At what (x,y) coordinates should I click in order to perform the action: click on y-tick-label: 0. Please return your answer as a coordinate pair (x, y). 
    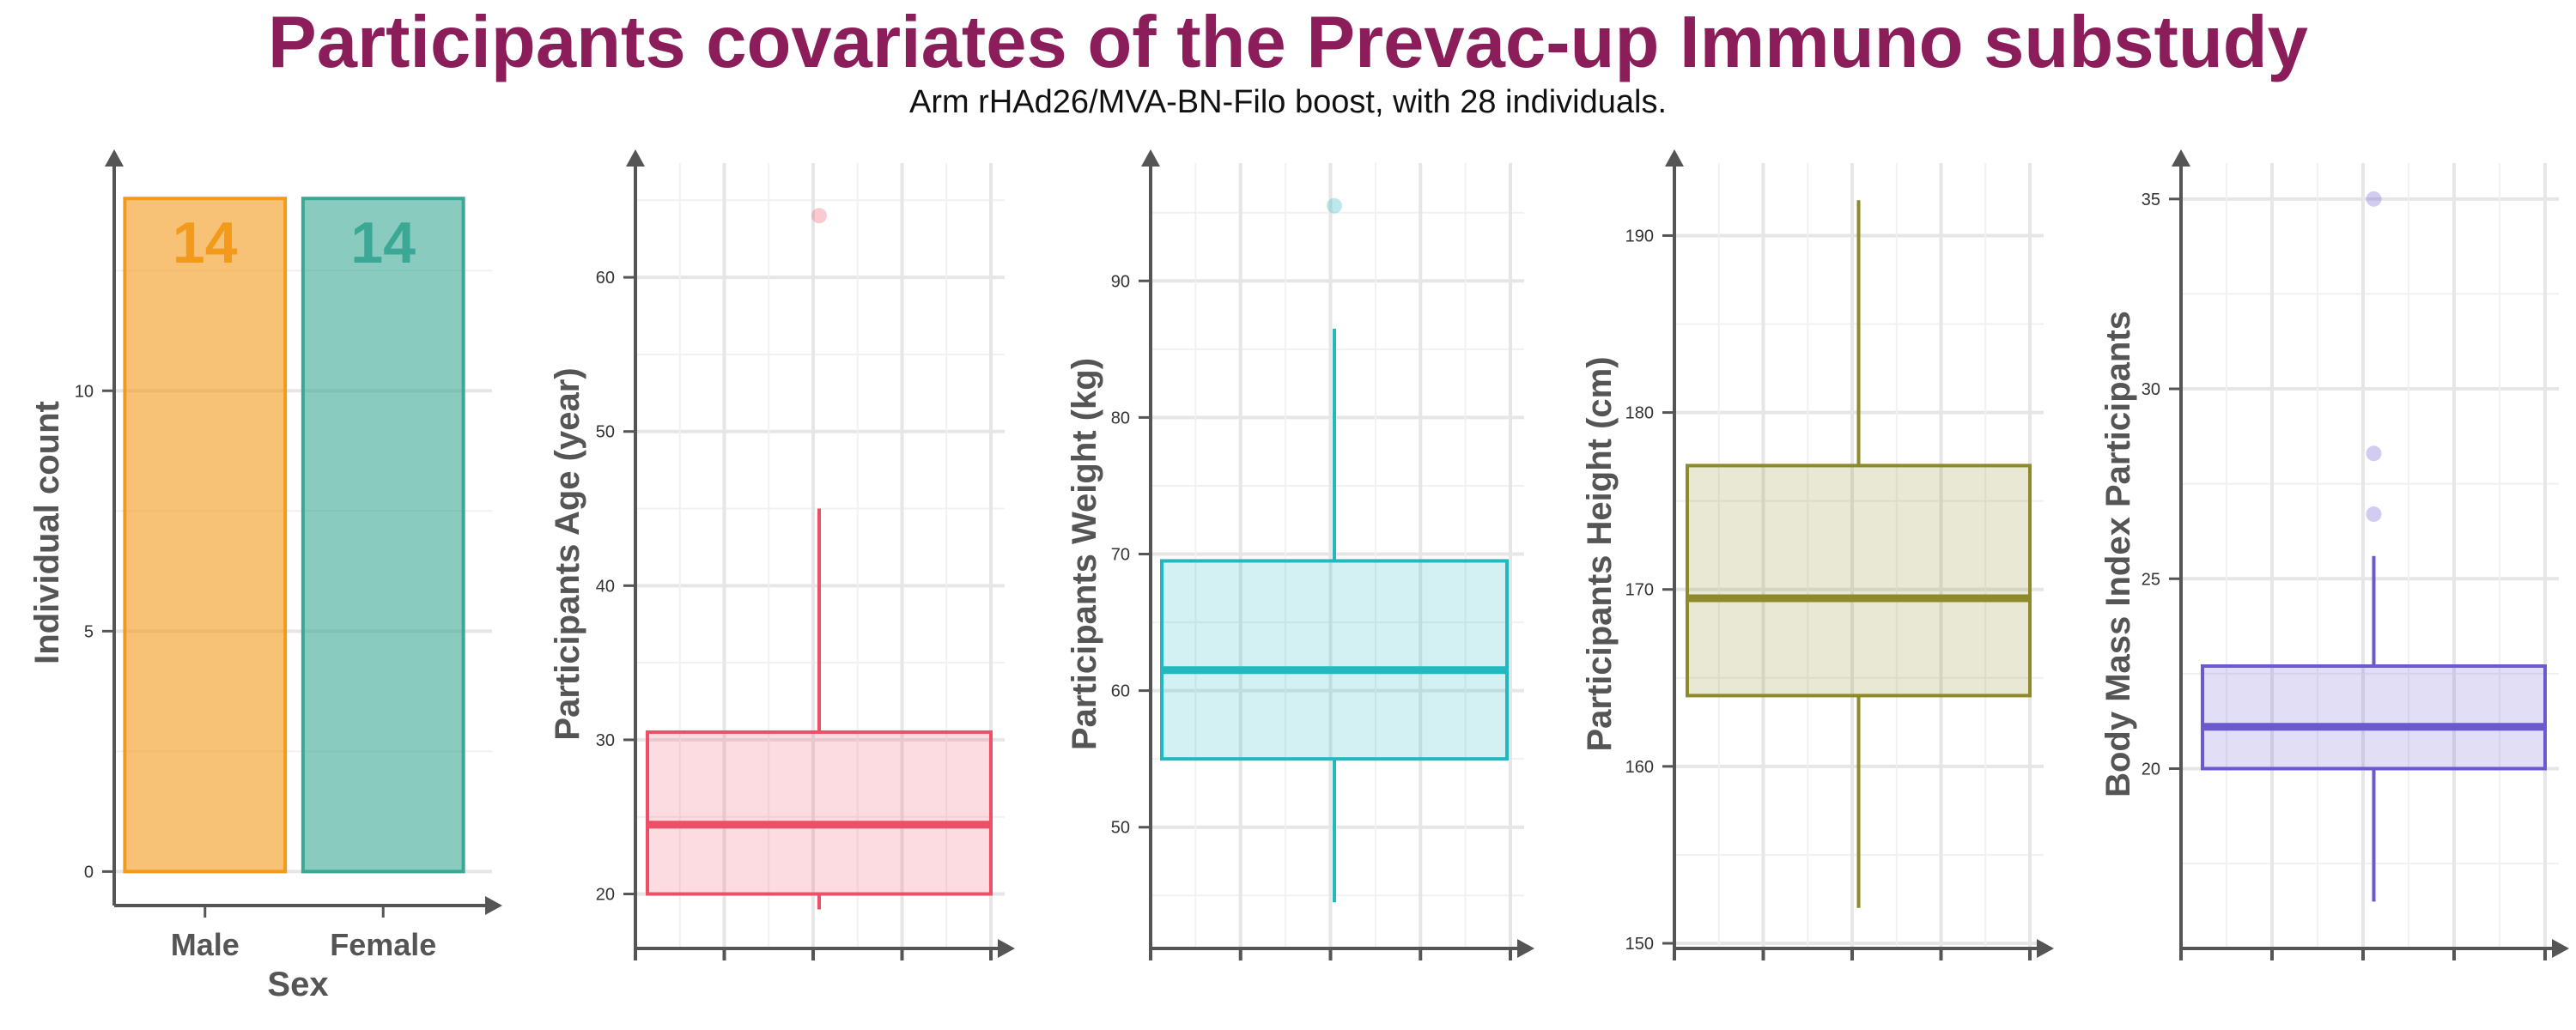
    Looking at the image, I should click on (89, 872).